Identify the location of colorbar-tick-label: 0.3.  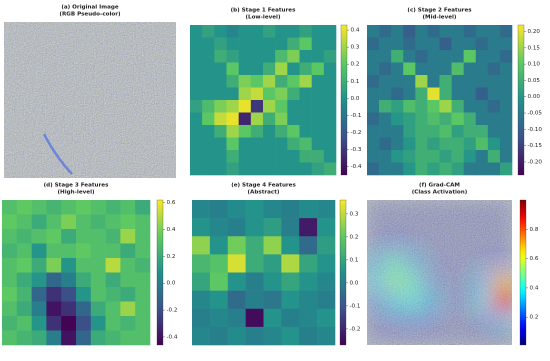
(354, 214).